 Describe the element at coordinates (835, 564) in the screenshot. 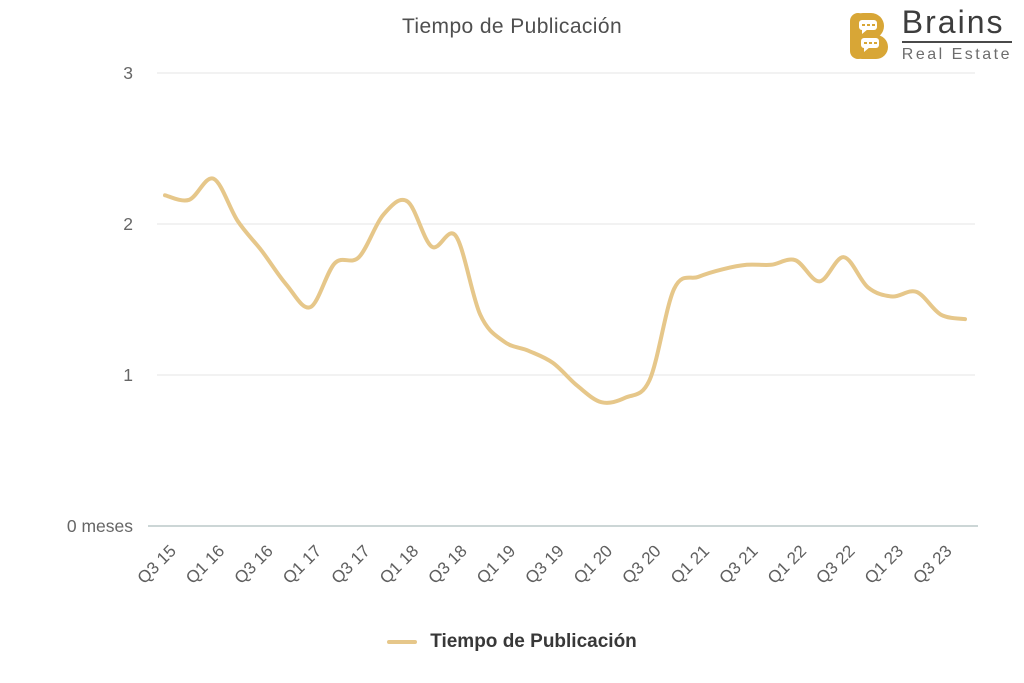

I see `x-tick-label: Q3 22` at that location.